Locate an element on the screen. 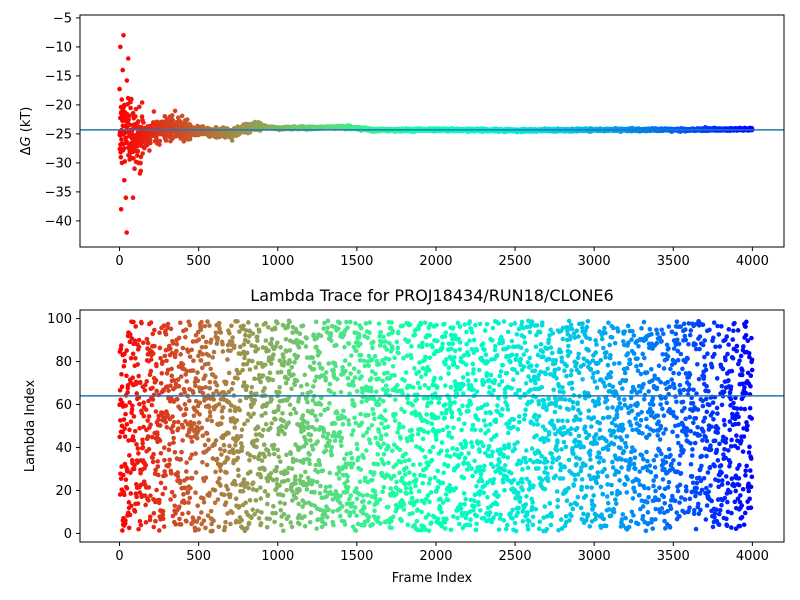 The image size is (800, 600). y-tick-label: −10 is located at coordinates (58, 47).